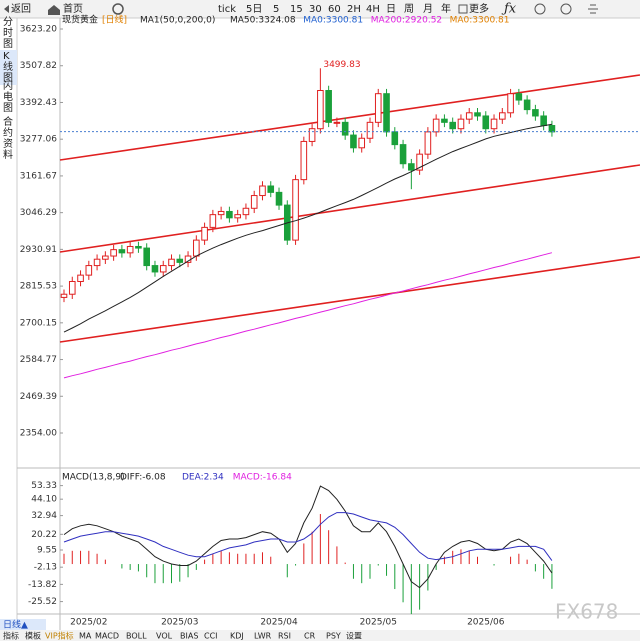 Image resolution: width=640 pixels, height=641 pixels. I want to click on refresh-button, so click(118, 9).